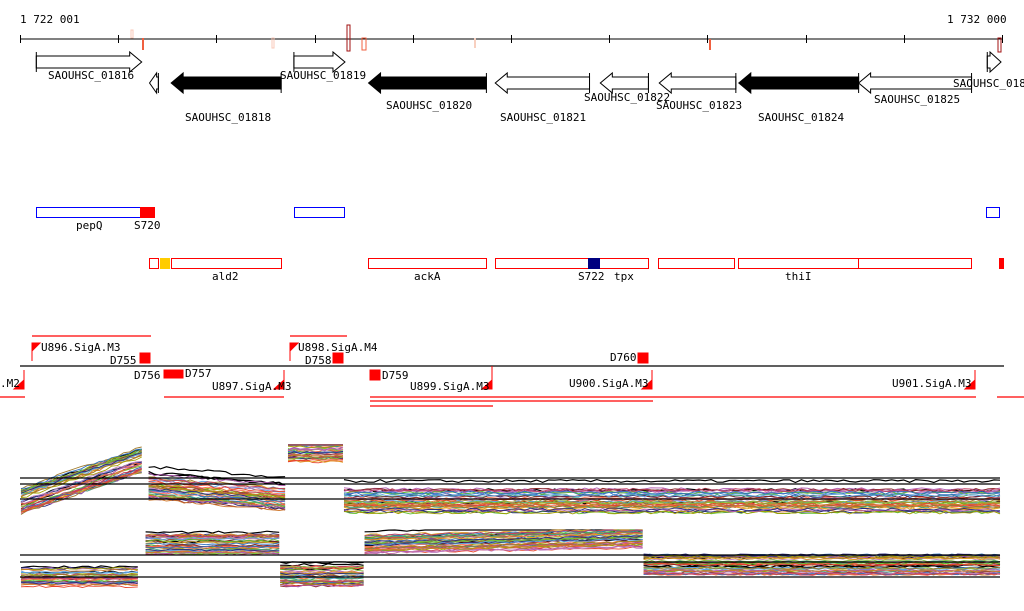  What do you see at coordinates (427, 263) in the screenshot?
I see `acka-feature` at bounding box center [427, 263].